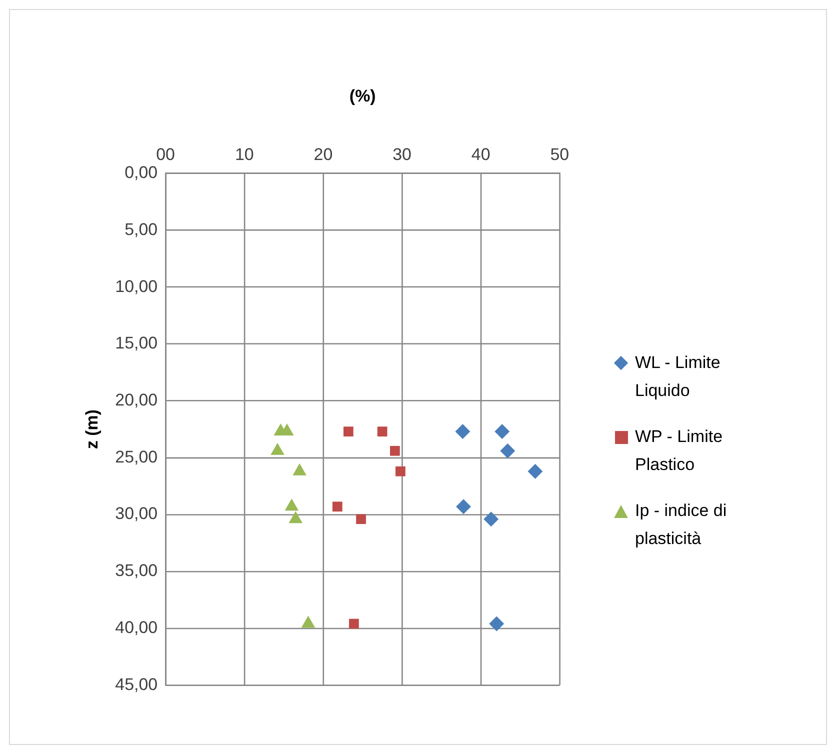  What do you see at coordinates (136, 343) in the screenshot?
I see `y-tick-label: 15,00` at bounding box center [136, 343].